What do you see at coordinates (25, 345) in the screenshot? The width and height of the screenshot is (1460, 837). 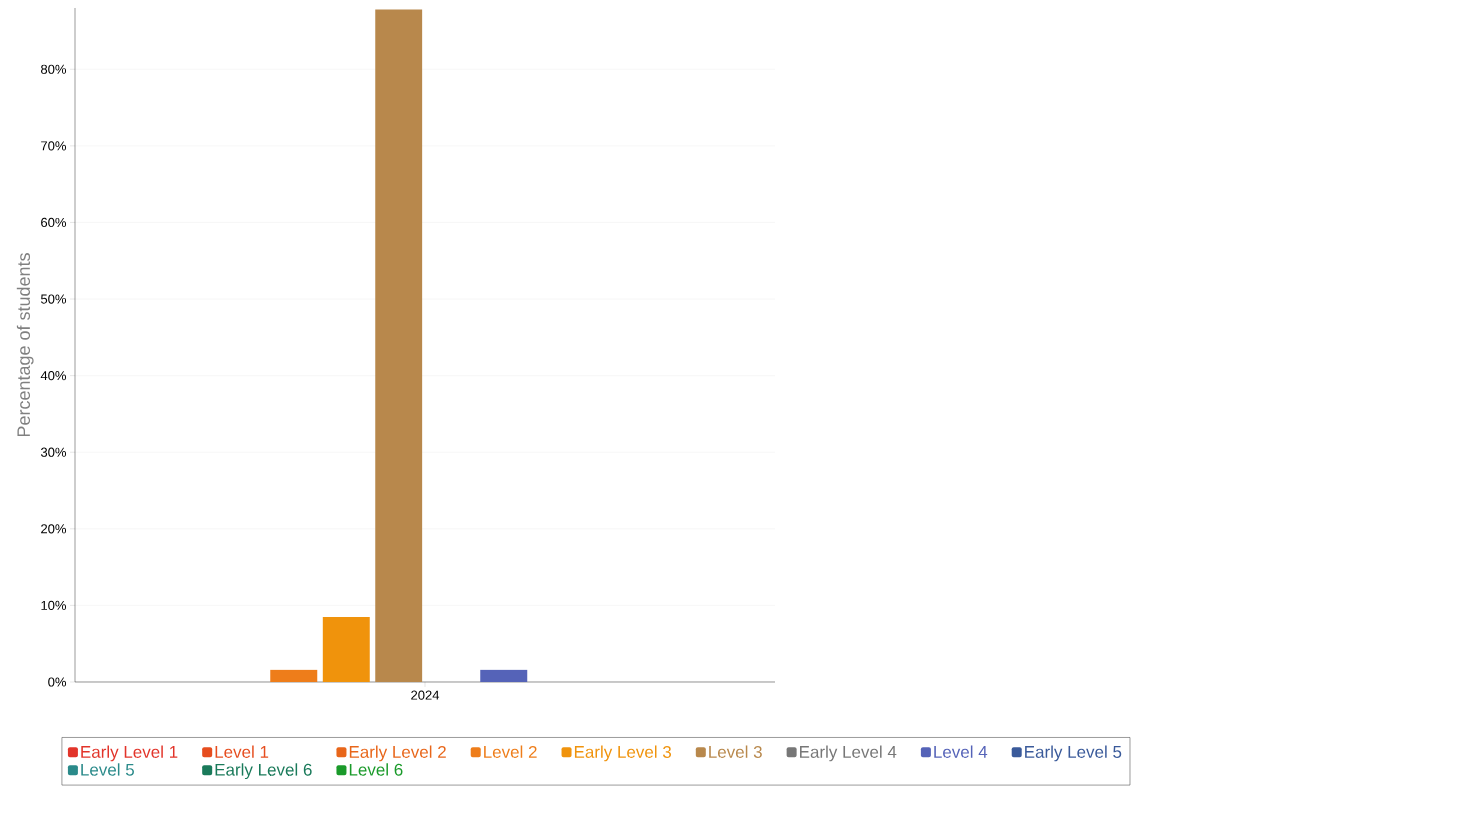 I see `y-axis-title: Percentage of students` at bounding box center [25, 345].